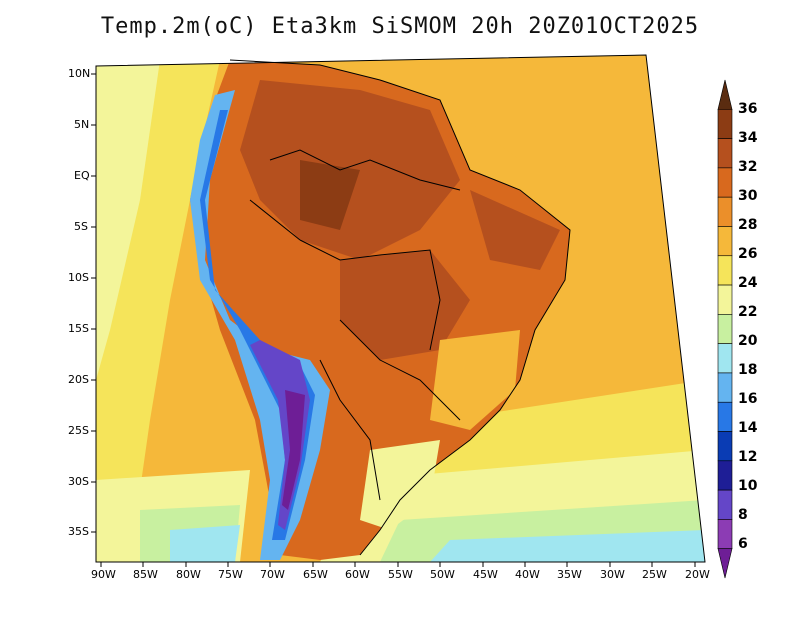 The height and width of the screenshot is (622, 800). I want to click on colorbar-label: 14, so click(748, 428).